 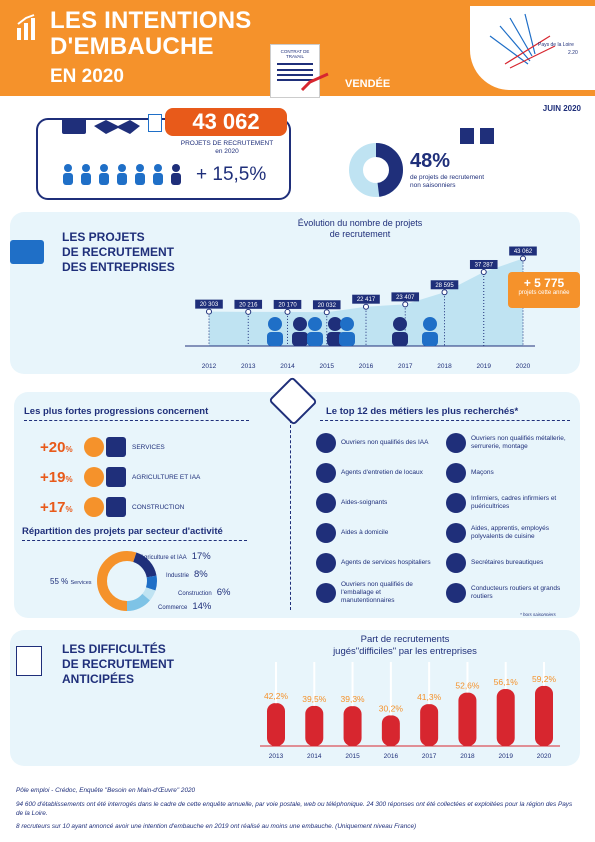 I want to click on evolution-year-label: 2015, so click(x=327, y=366).